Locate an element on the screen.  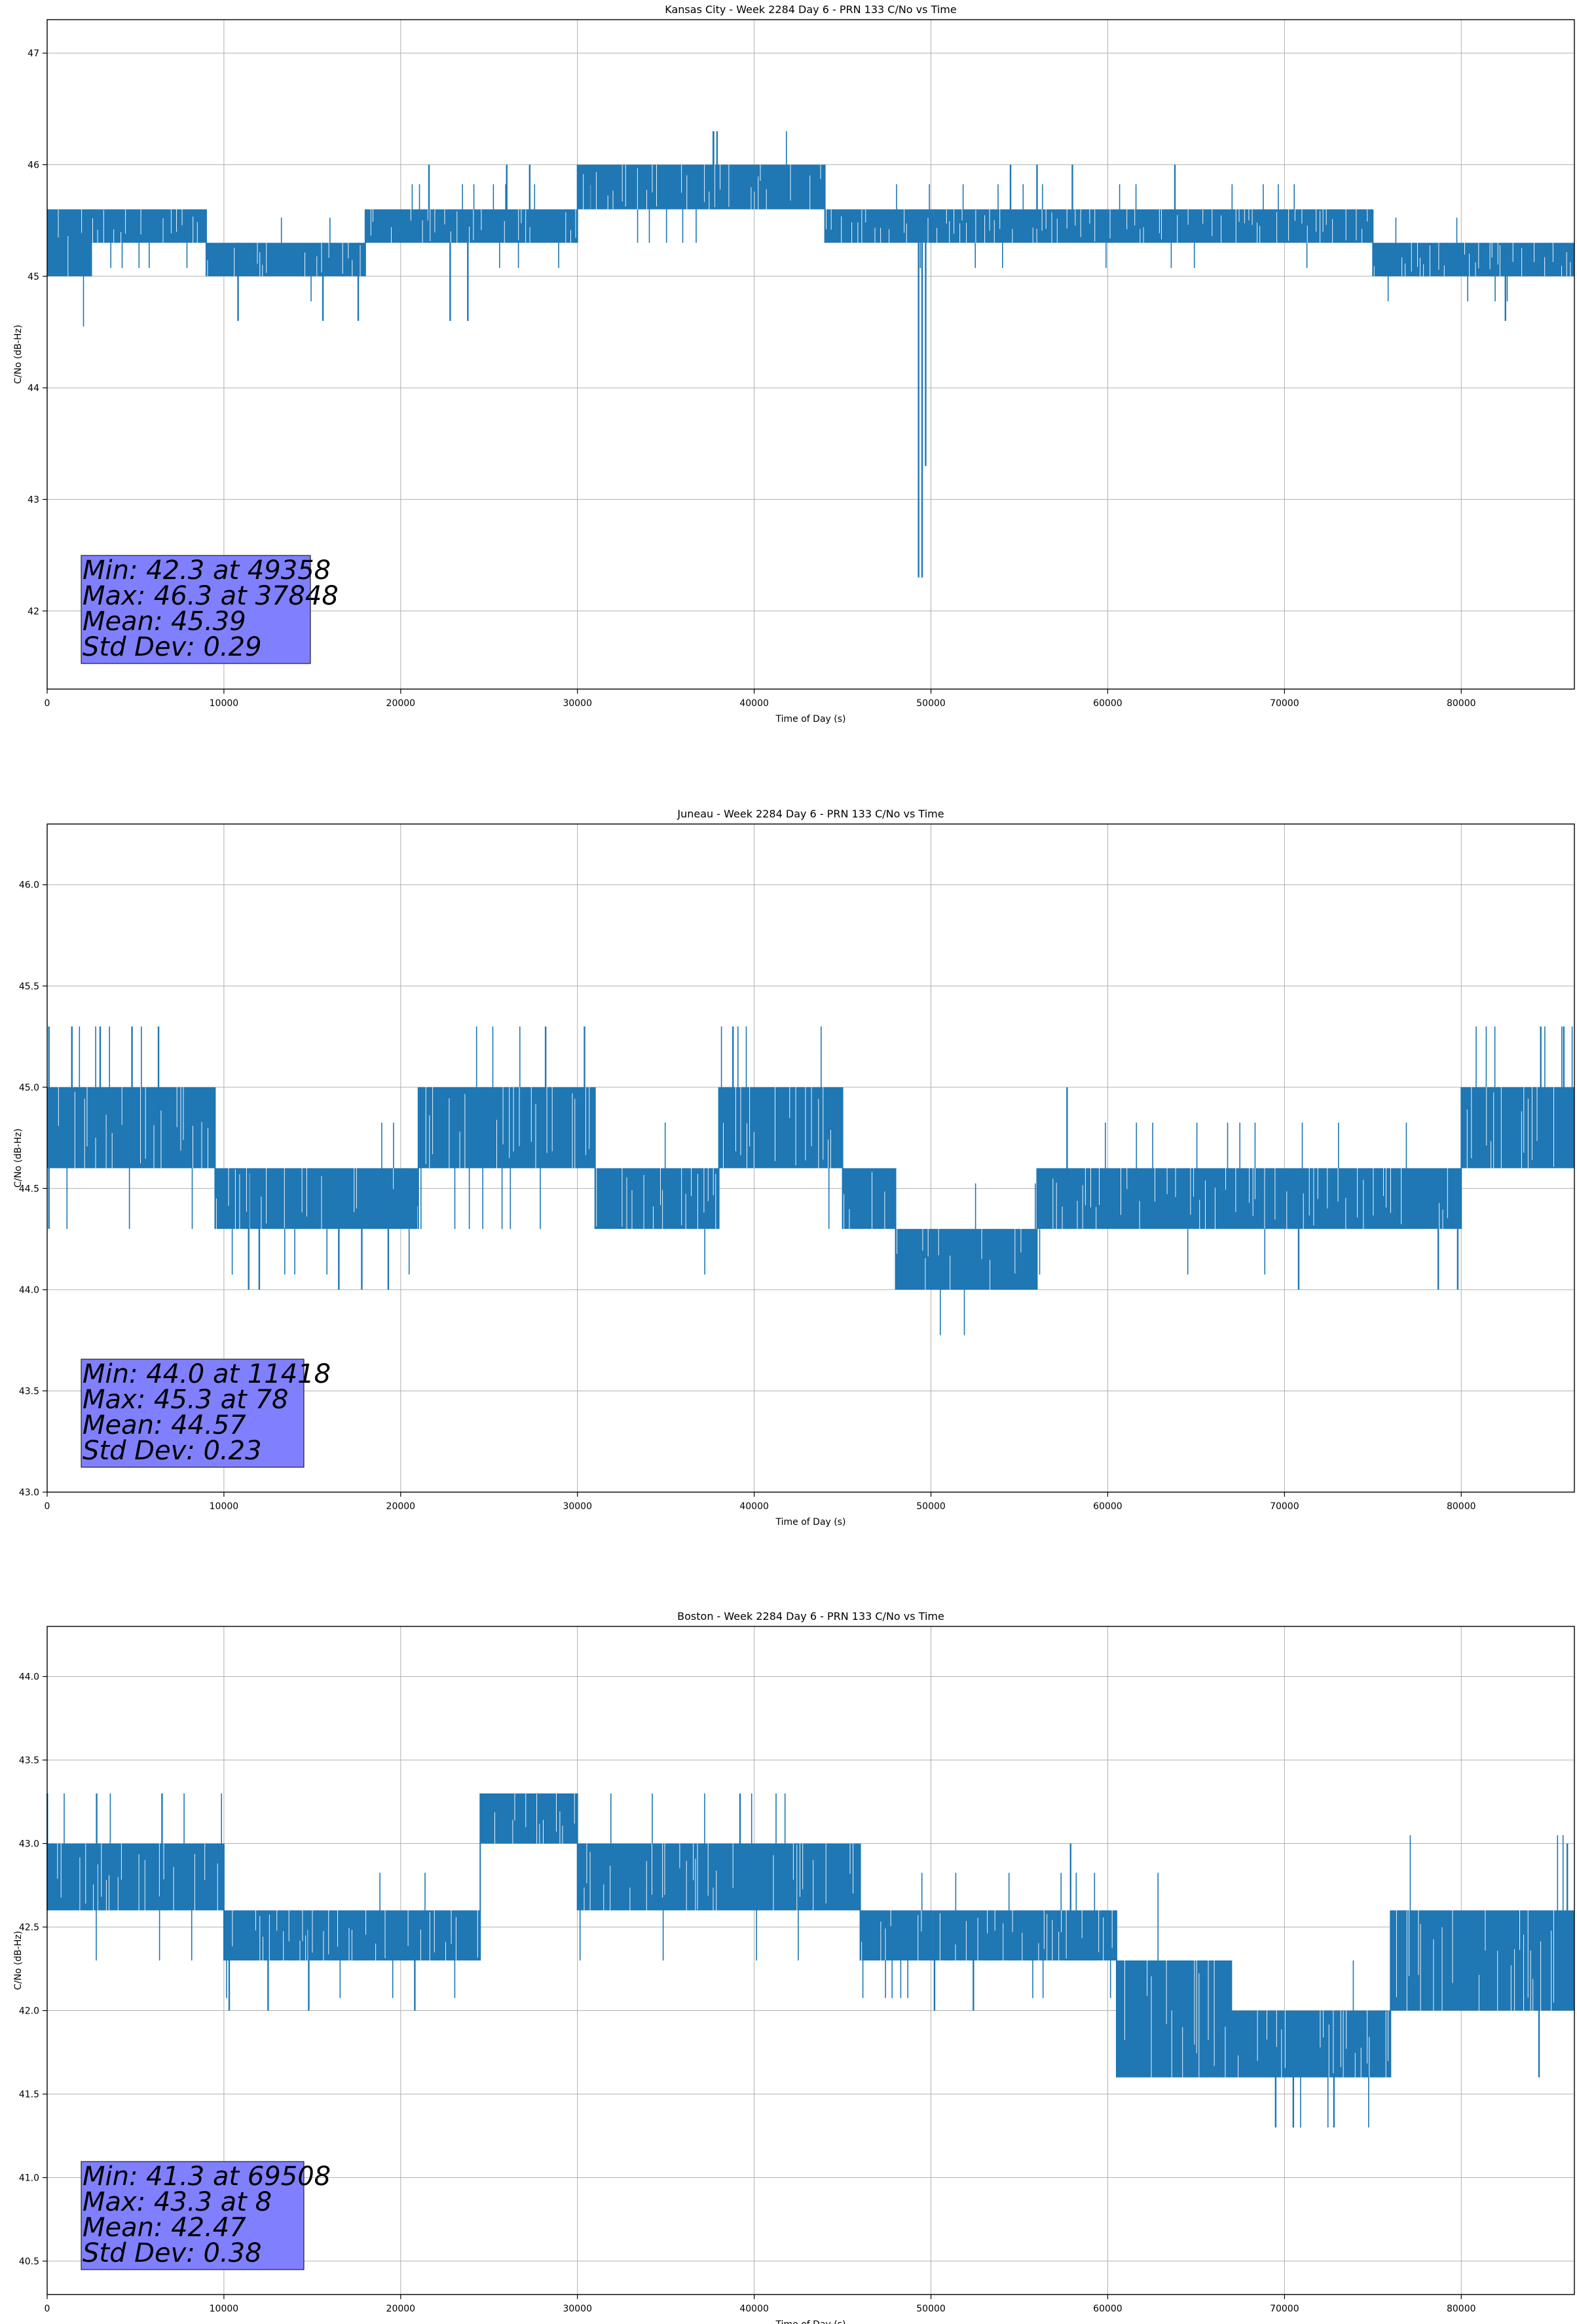
stats-box-background is located at coordinates (193, 1413).